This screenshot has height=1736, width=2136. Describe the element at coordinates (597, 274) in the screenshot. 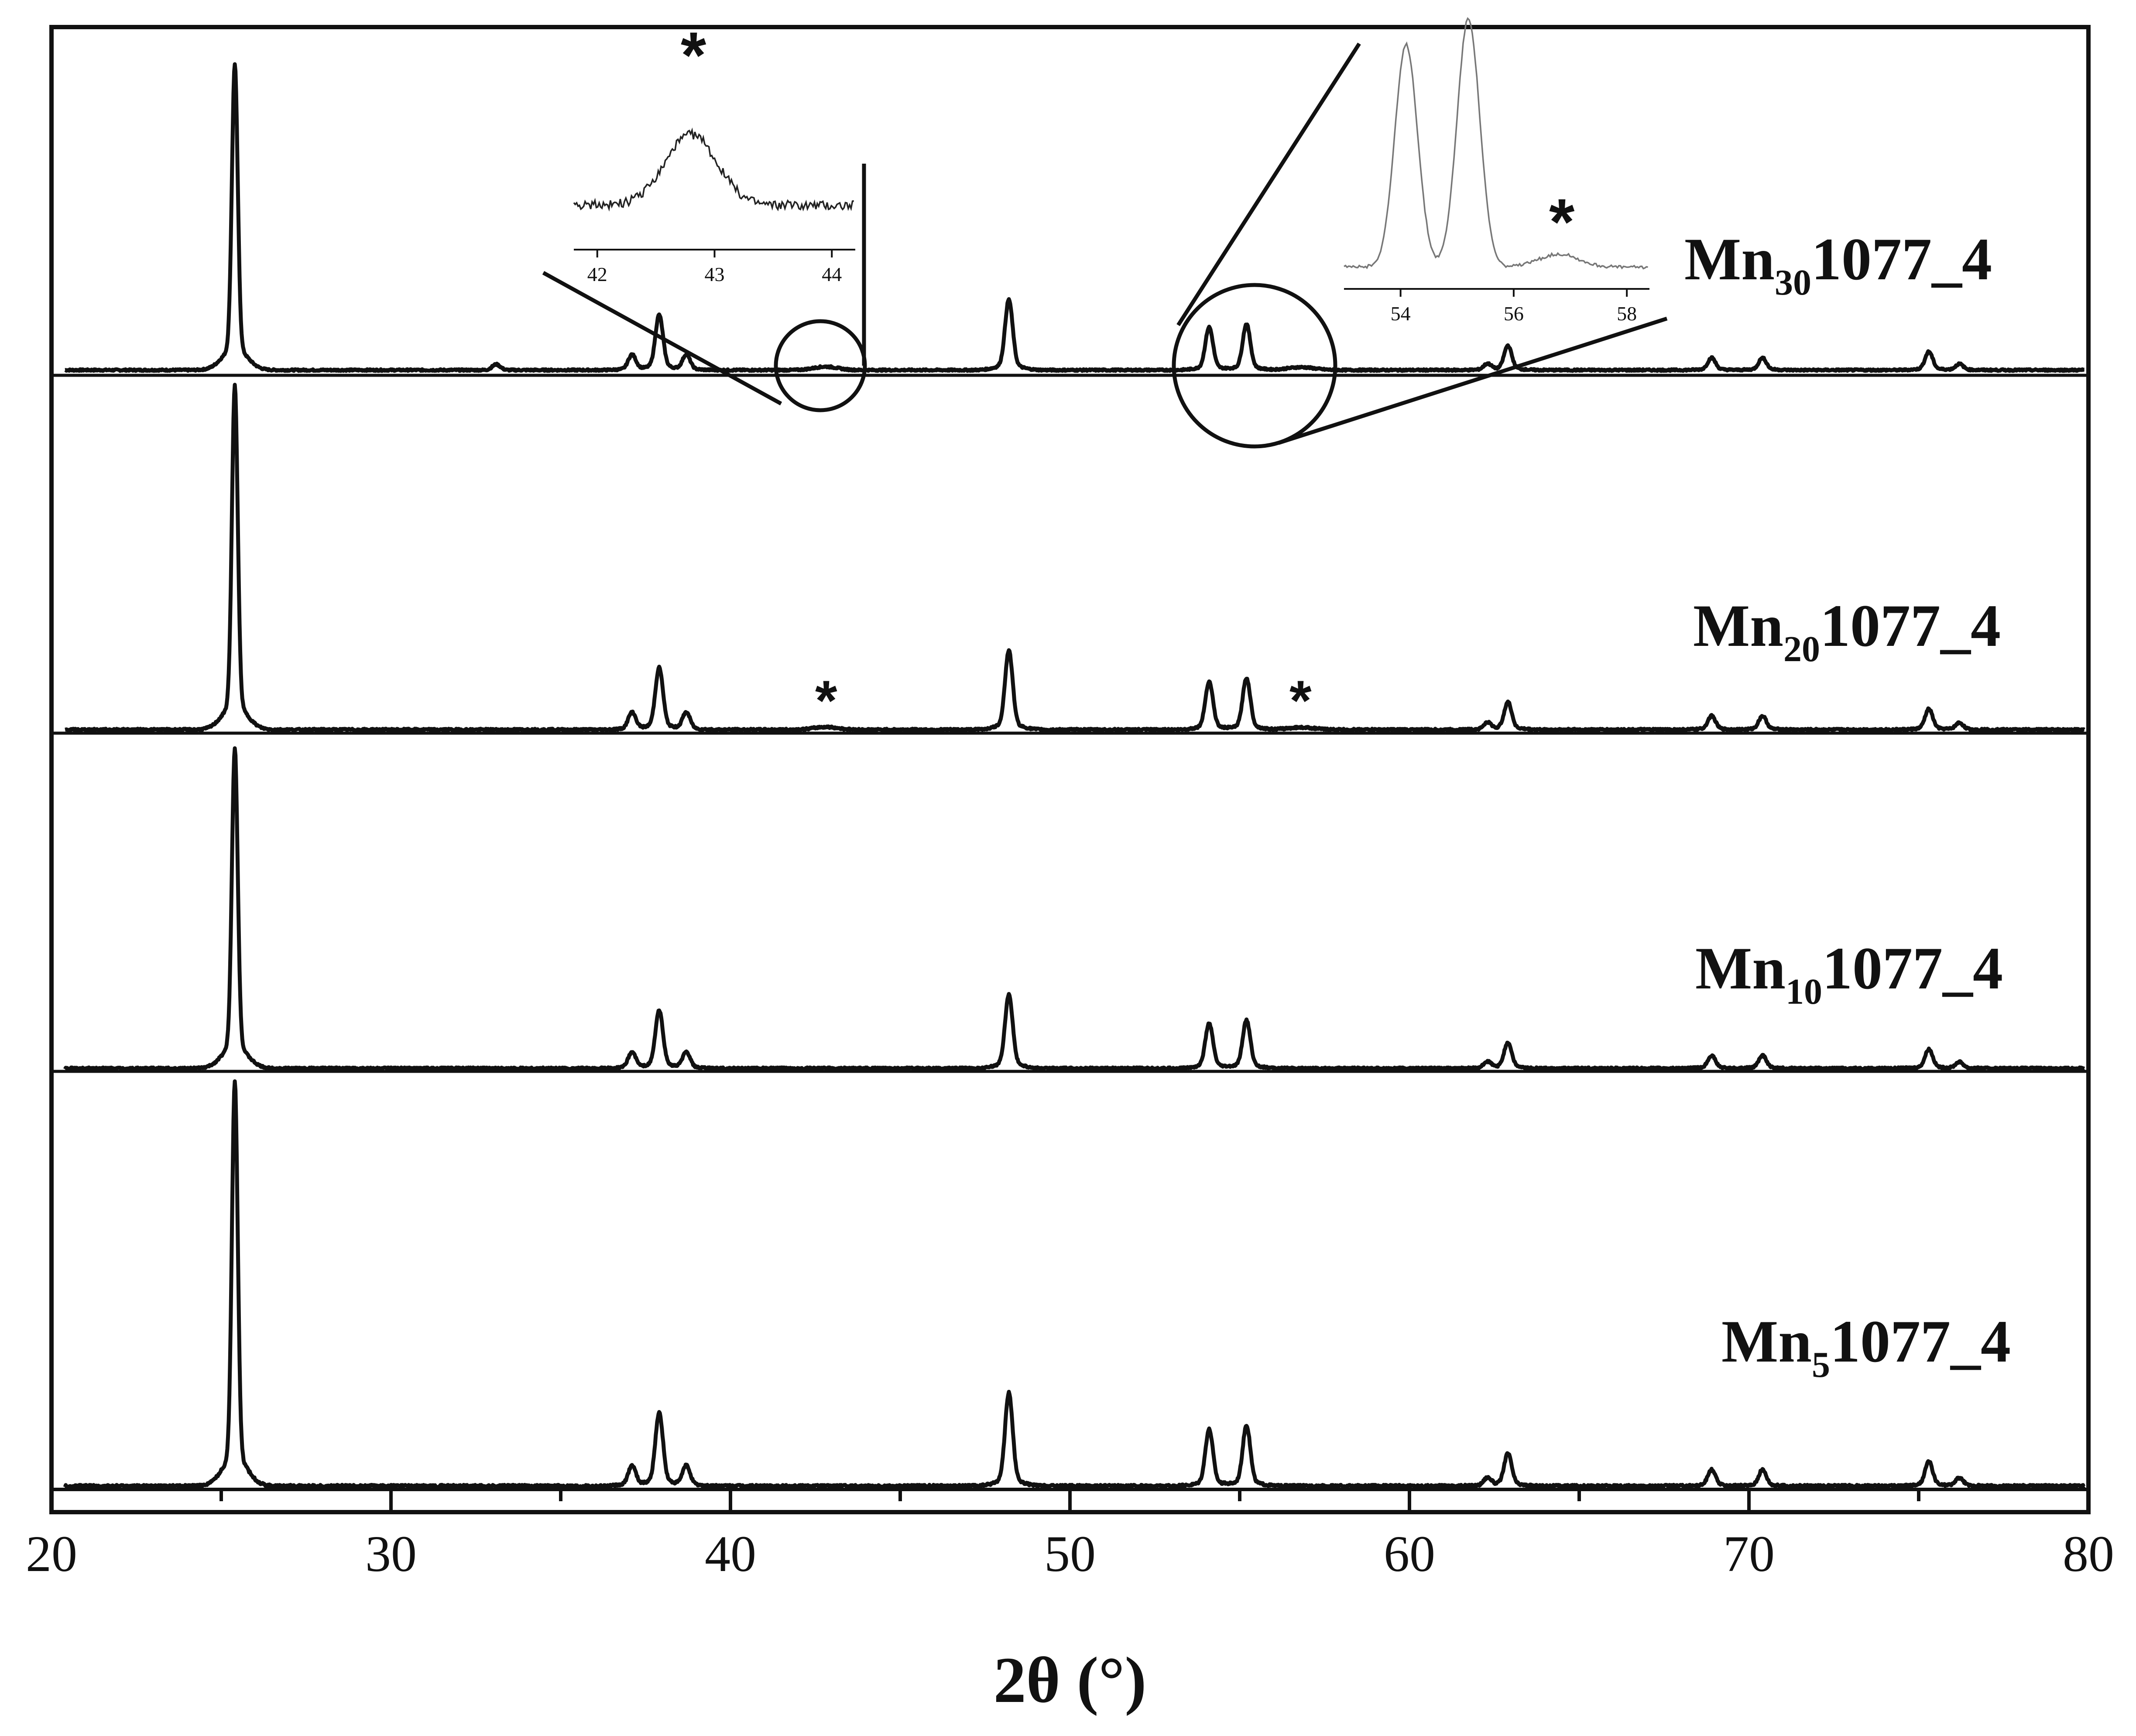

I see `inset-tick-label: 42` at that location.